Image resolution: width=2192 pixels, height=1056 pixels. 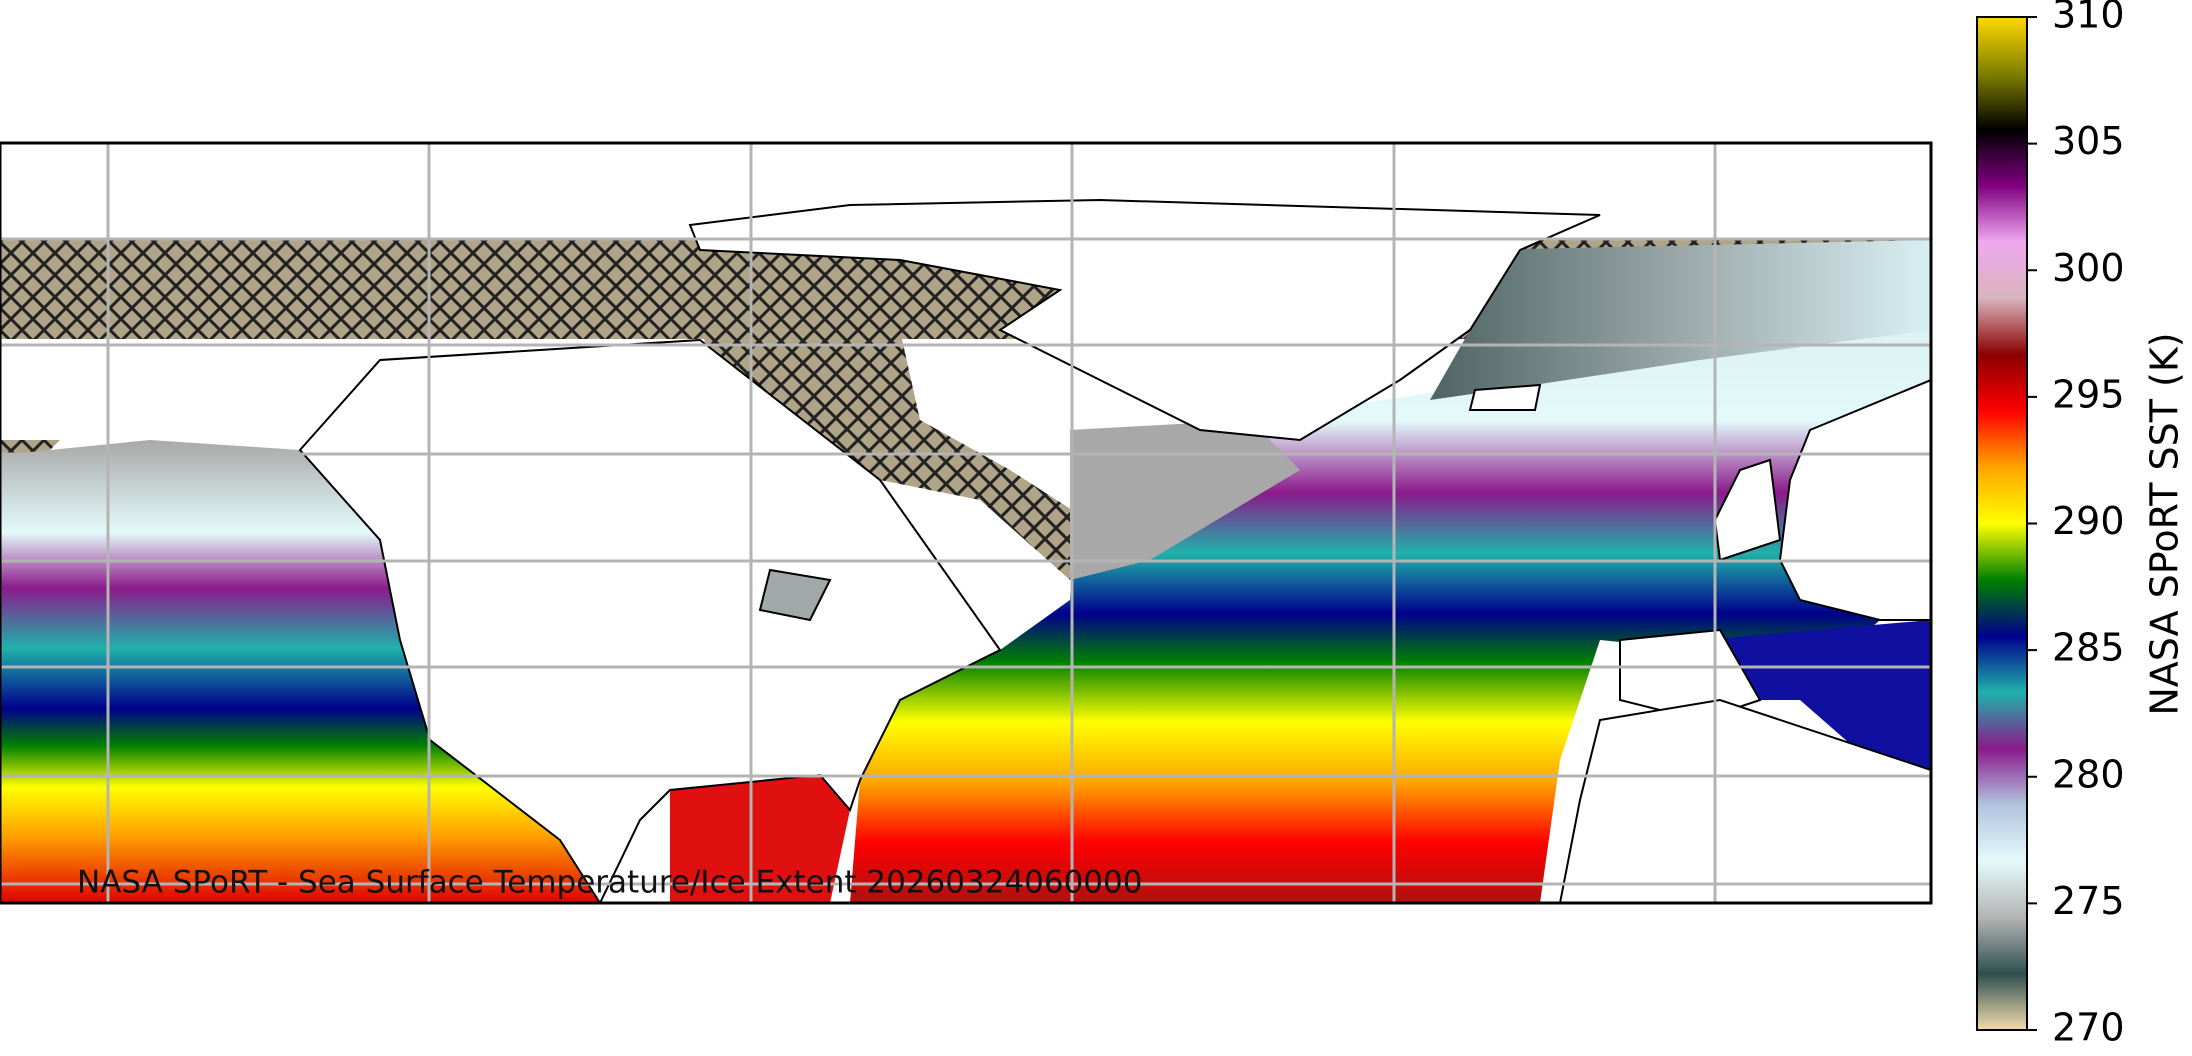 What do you see at coordinates (2088, 268) in the screenshot?
I see `colorbar-tick-label: 300` at bounding box center [2088, 268].